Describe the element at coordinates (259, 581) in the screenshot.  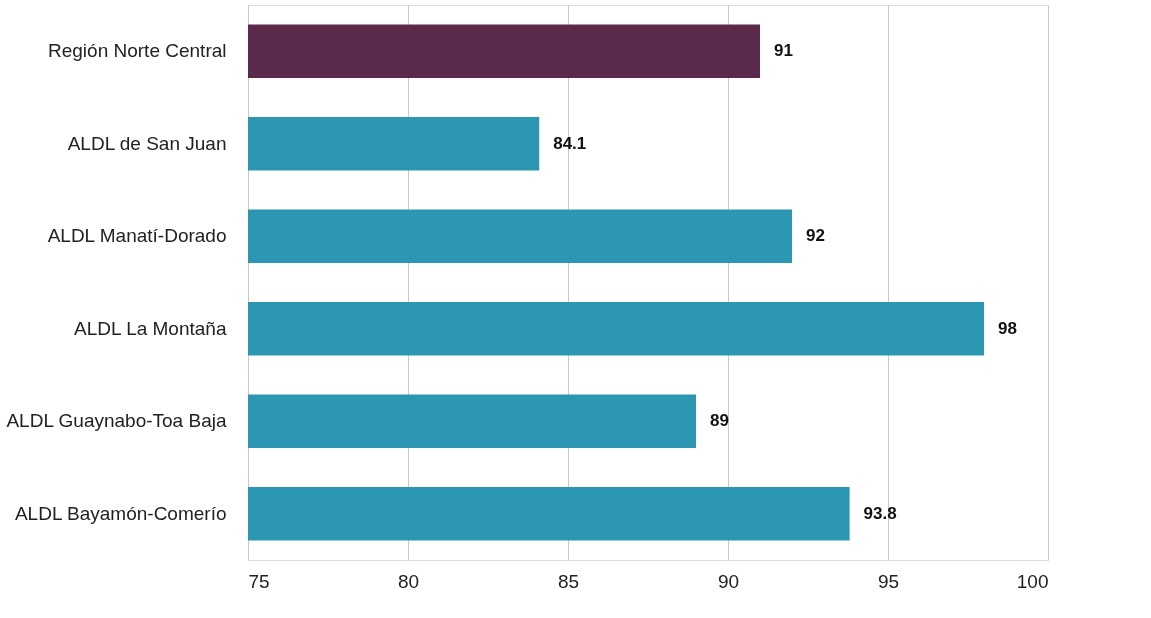
I see `x-tick-label: 75` at that location.